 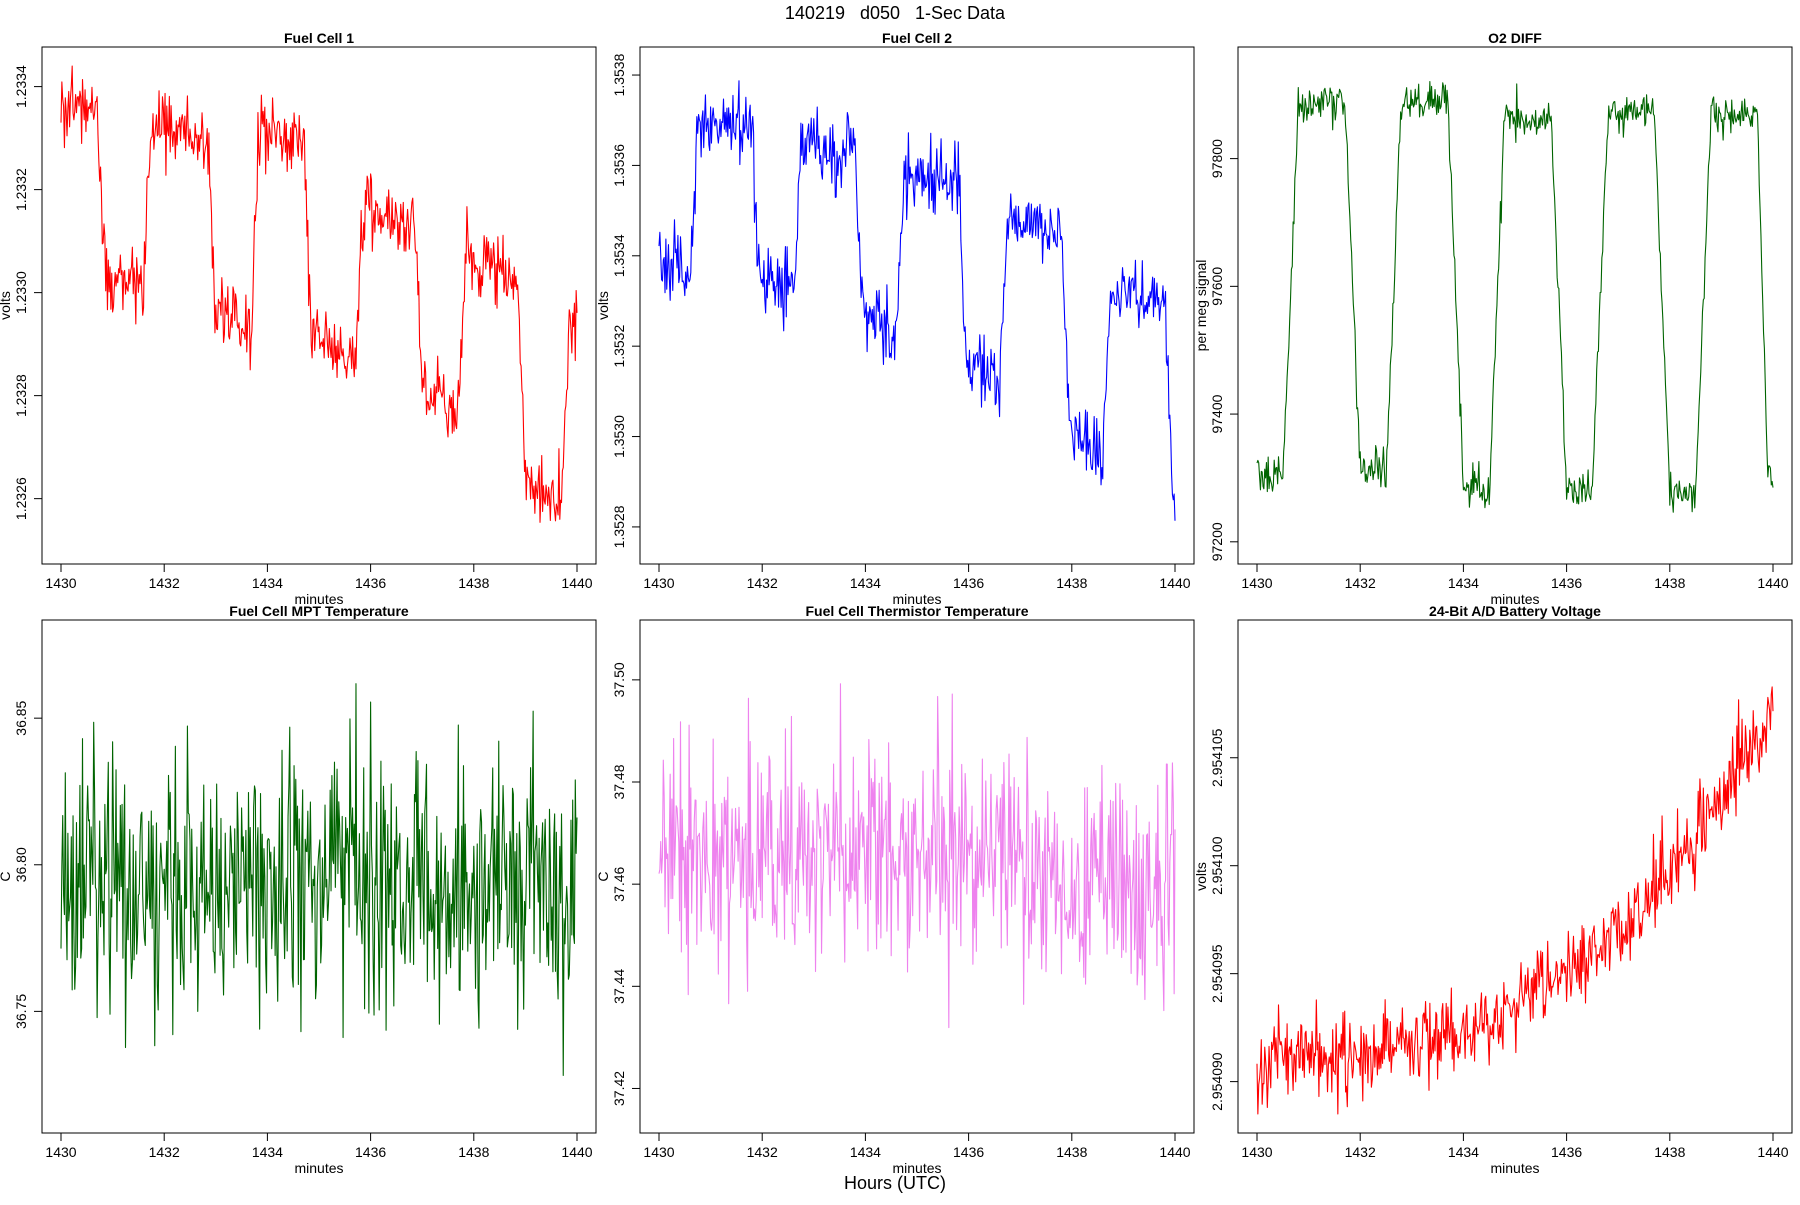 What do you see at coordinates (917, 38) in the screenshot?
I see `panel-title: Fuel Cell 2` at bounding box center [917, 38].